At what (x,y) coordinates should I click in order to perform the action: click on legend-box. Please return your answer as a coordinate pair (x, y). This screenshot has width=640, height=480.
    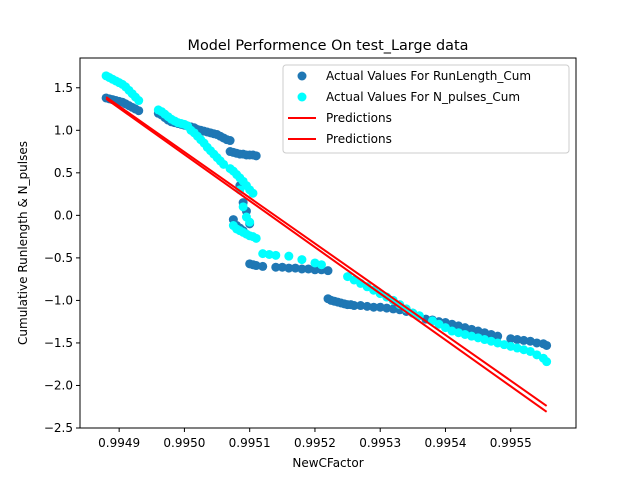
    Looking at the image, I should click on (426, 109).